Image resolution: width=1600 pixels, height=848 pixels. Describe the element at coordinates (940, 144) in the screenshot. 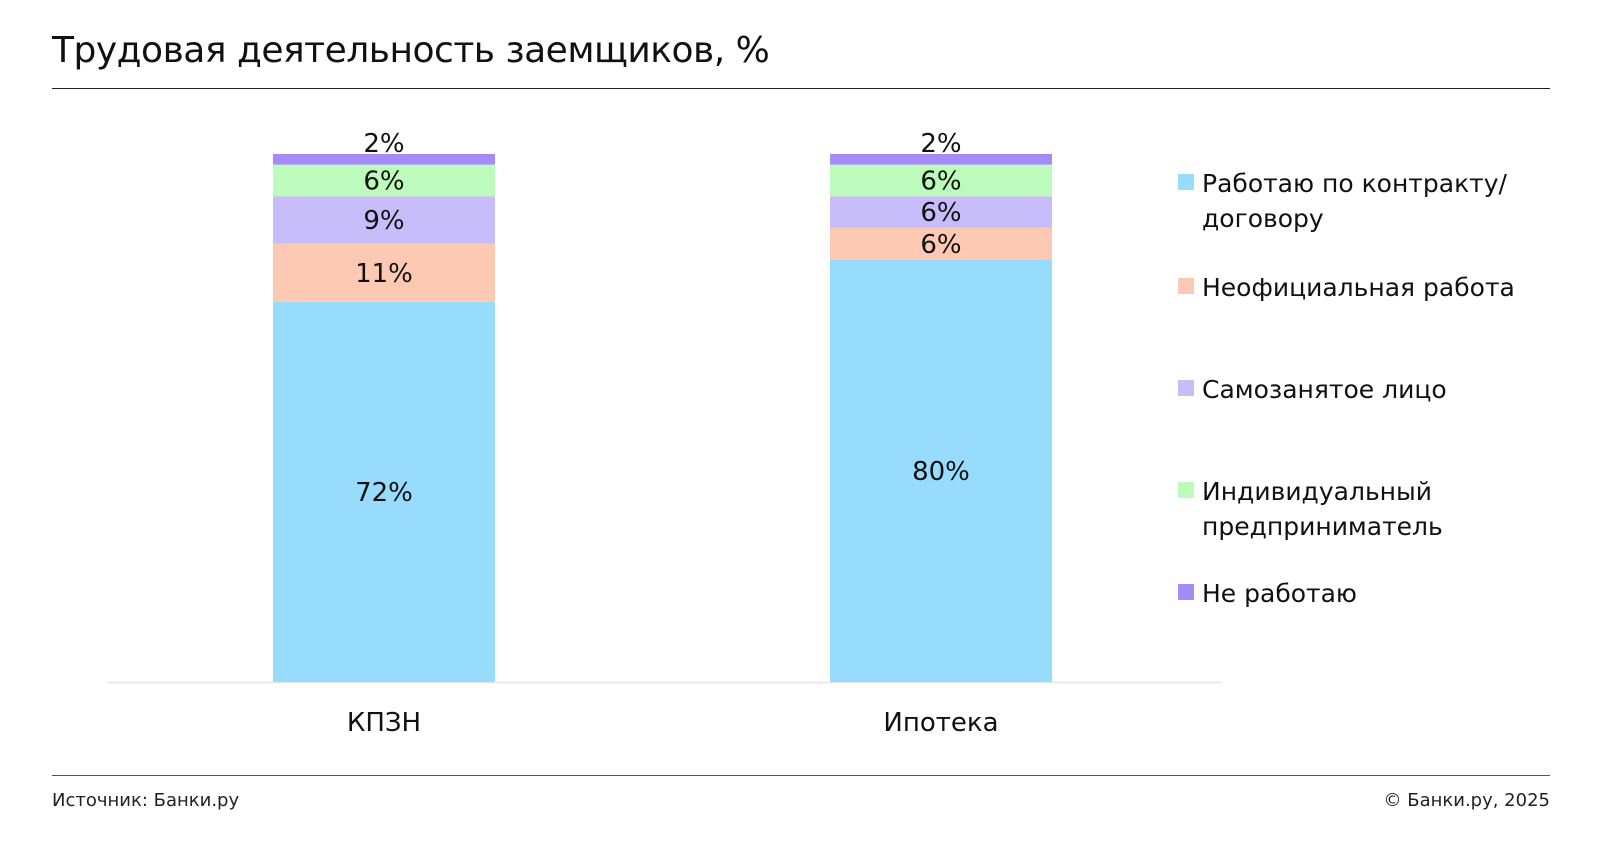

I see `data-label-unemployed-2: 2%` at that location.